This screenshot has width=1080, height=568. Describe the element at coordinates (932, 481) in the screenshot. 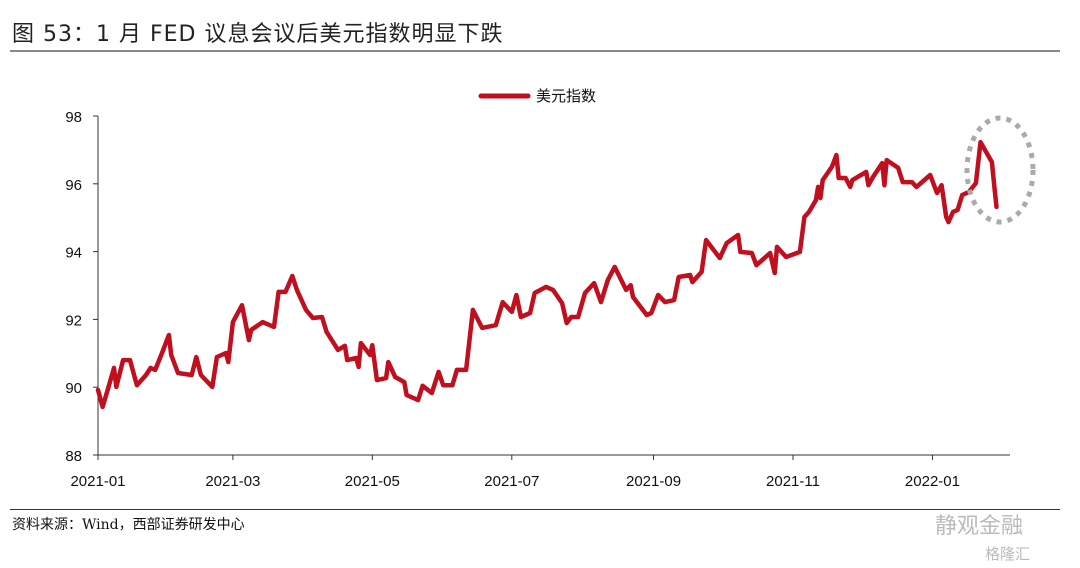

I see `x-tick-label: 2022-01` at that location.